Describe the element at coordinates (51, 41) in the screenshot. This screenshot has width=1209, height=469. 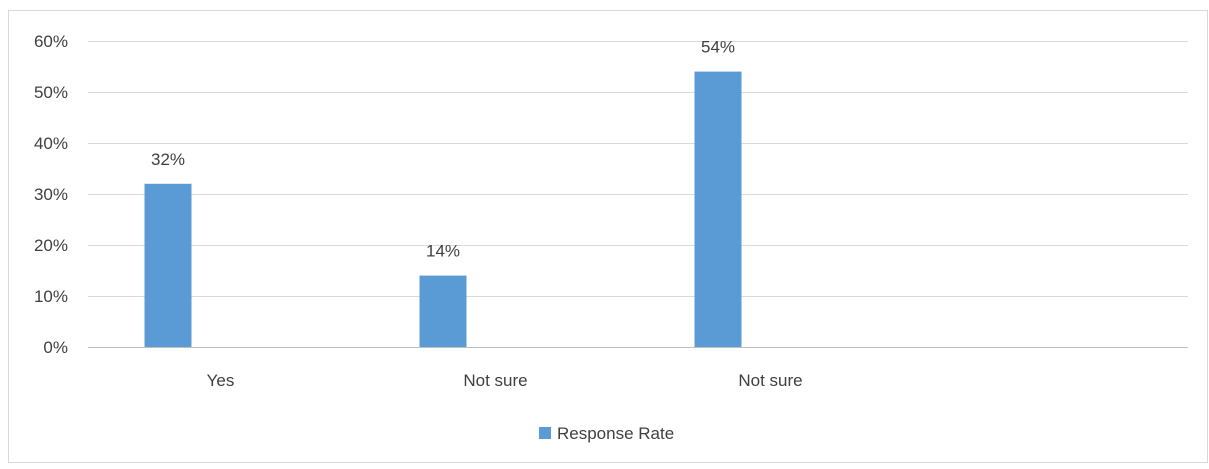
I see `y-tick-label: 60%` at that location.